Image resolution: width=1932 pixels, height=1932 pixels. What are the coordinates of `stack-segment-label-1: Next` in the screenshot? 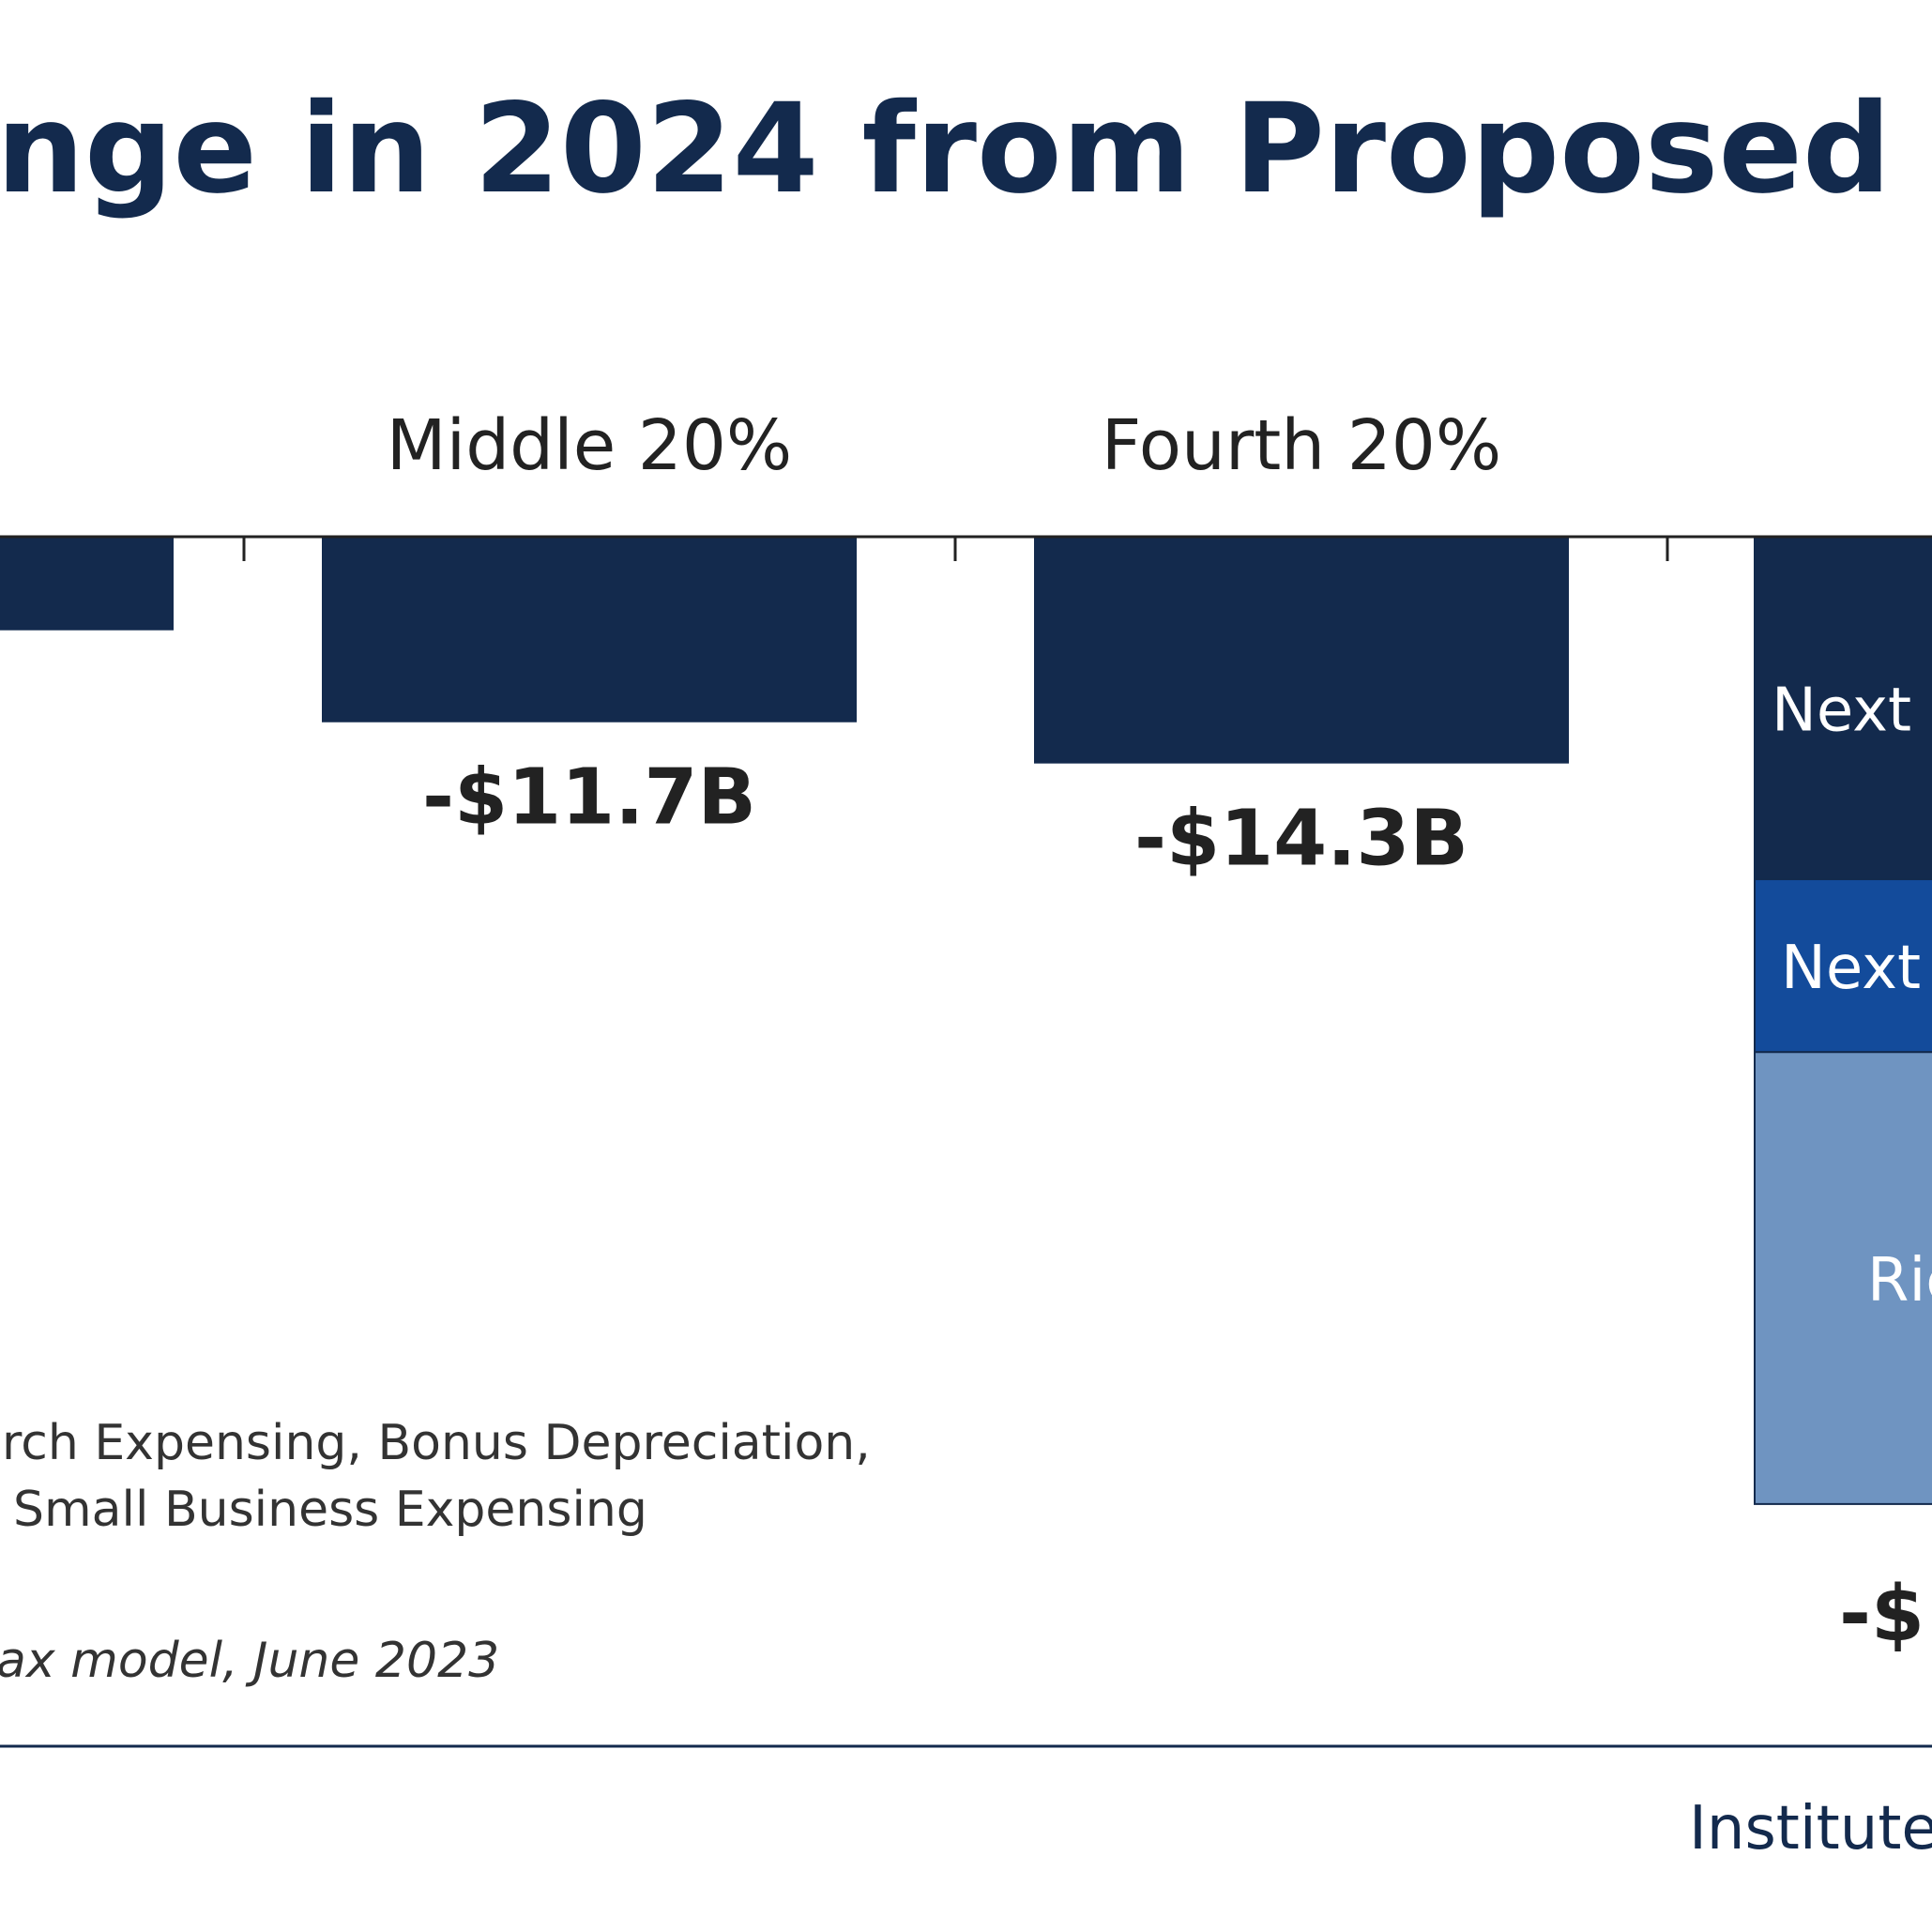 It's located at (1851, 968).